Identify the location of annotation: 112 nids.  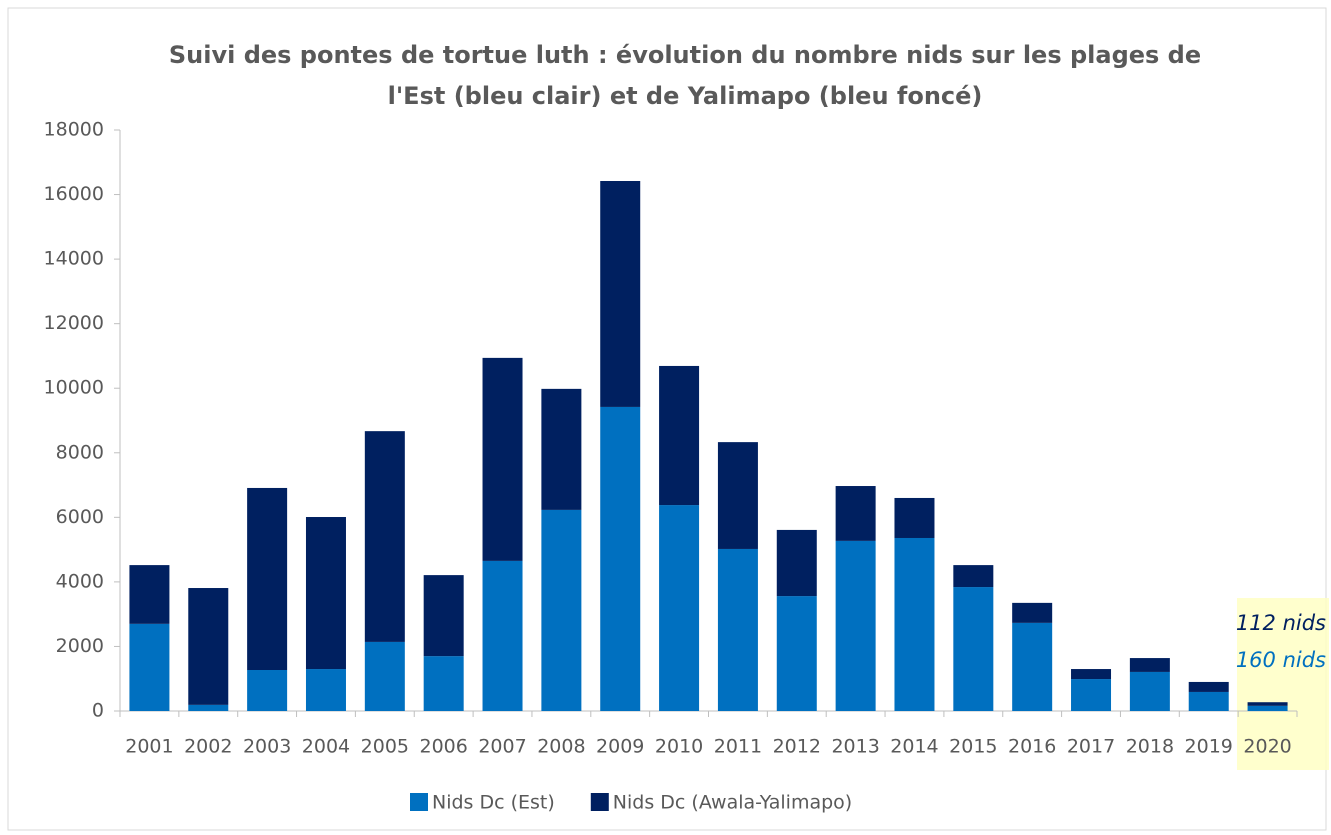
(1281, 623).